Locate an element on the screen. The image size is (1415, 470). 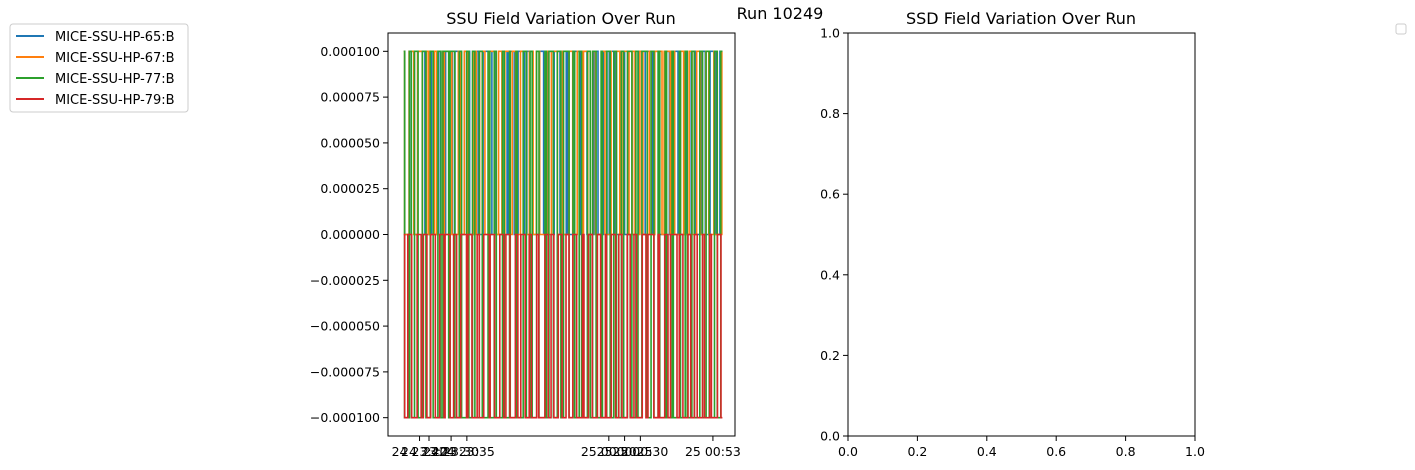
x-tick-label: 25 00:25 is located at coordinates (625, 451).